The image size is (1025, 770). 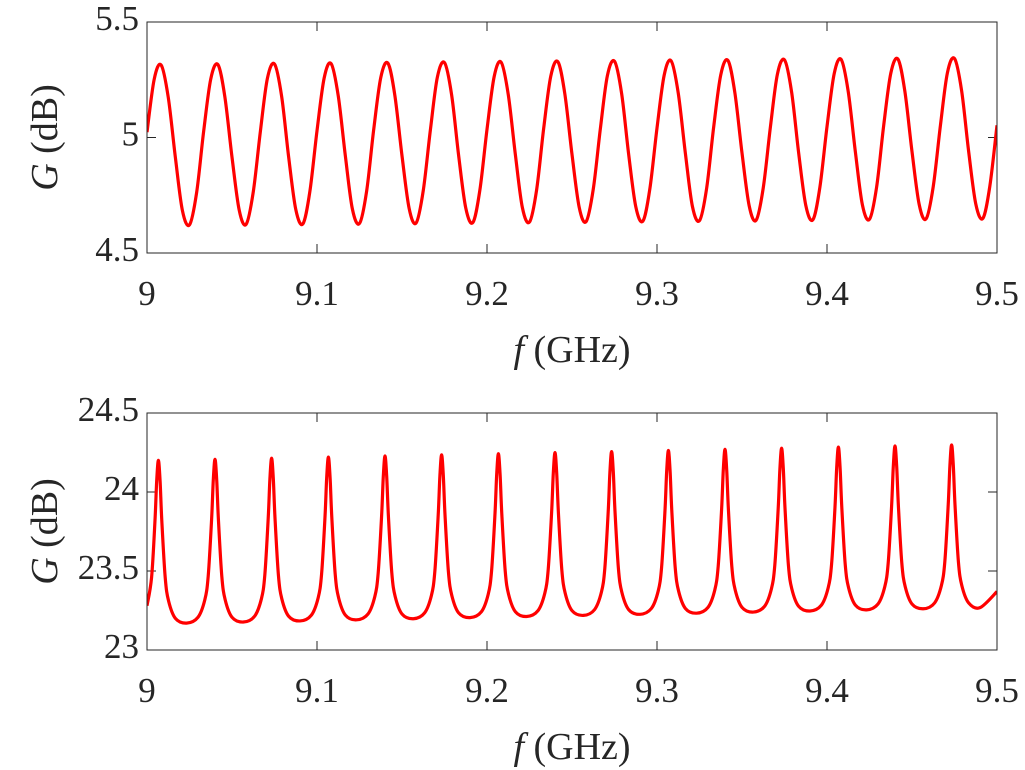 I want to click on y-tick-label: 24, so click(x=121, y=488).